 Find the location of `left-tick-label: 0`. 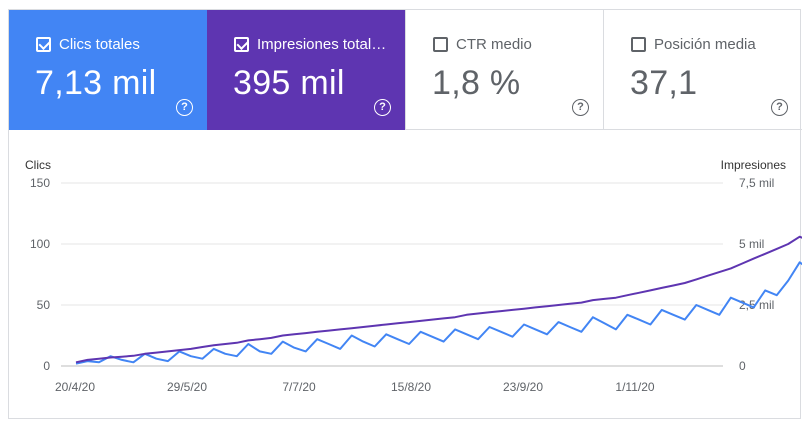

left-tick-label: 0 is located at coordinates (46, 366).